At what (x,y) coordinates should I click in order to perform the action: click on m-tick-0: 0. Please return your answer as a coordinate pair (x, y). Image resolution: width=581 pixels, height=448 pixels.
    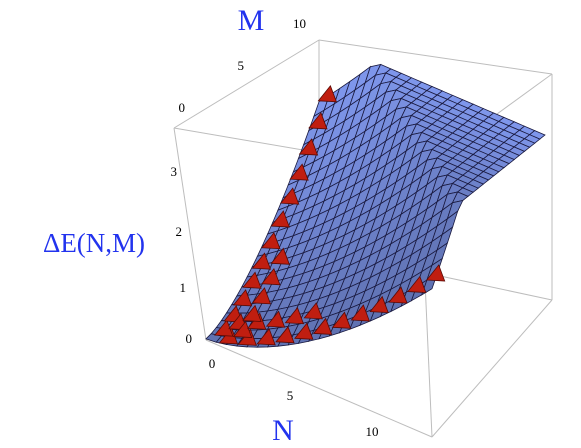
    Looking at the image, I should click on (182, 107).